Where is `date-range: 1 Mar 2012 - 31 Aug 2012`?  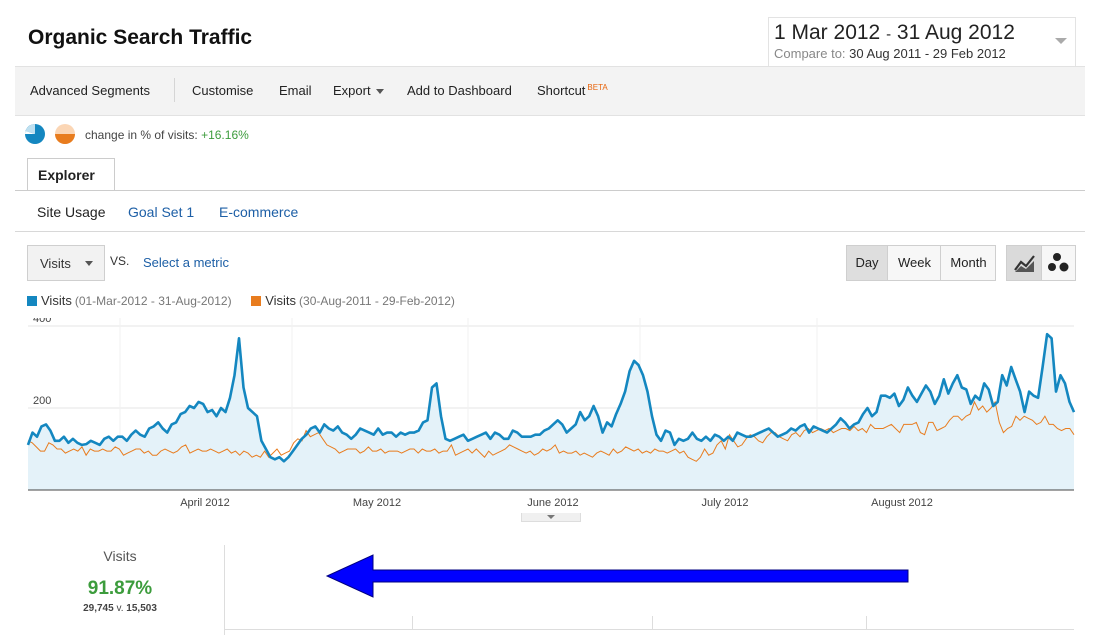
date-range: 1 Mar 2012 - 31 Aug 2012 is located at coordinates (894, 33).